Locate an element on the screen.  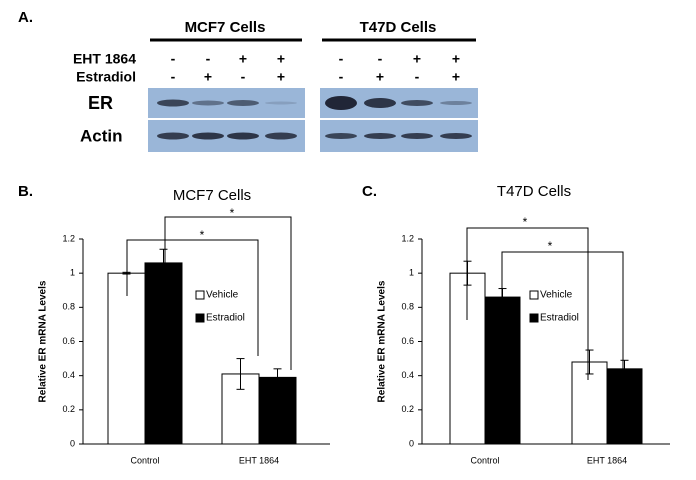
blot-label: ER is located at coordinates (100, 103).